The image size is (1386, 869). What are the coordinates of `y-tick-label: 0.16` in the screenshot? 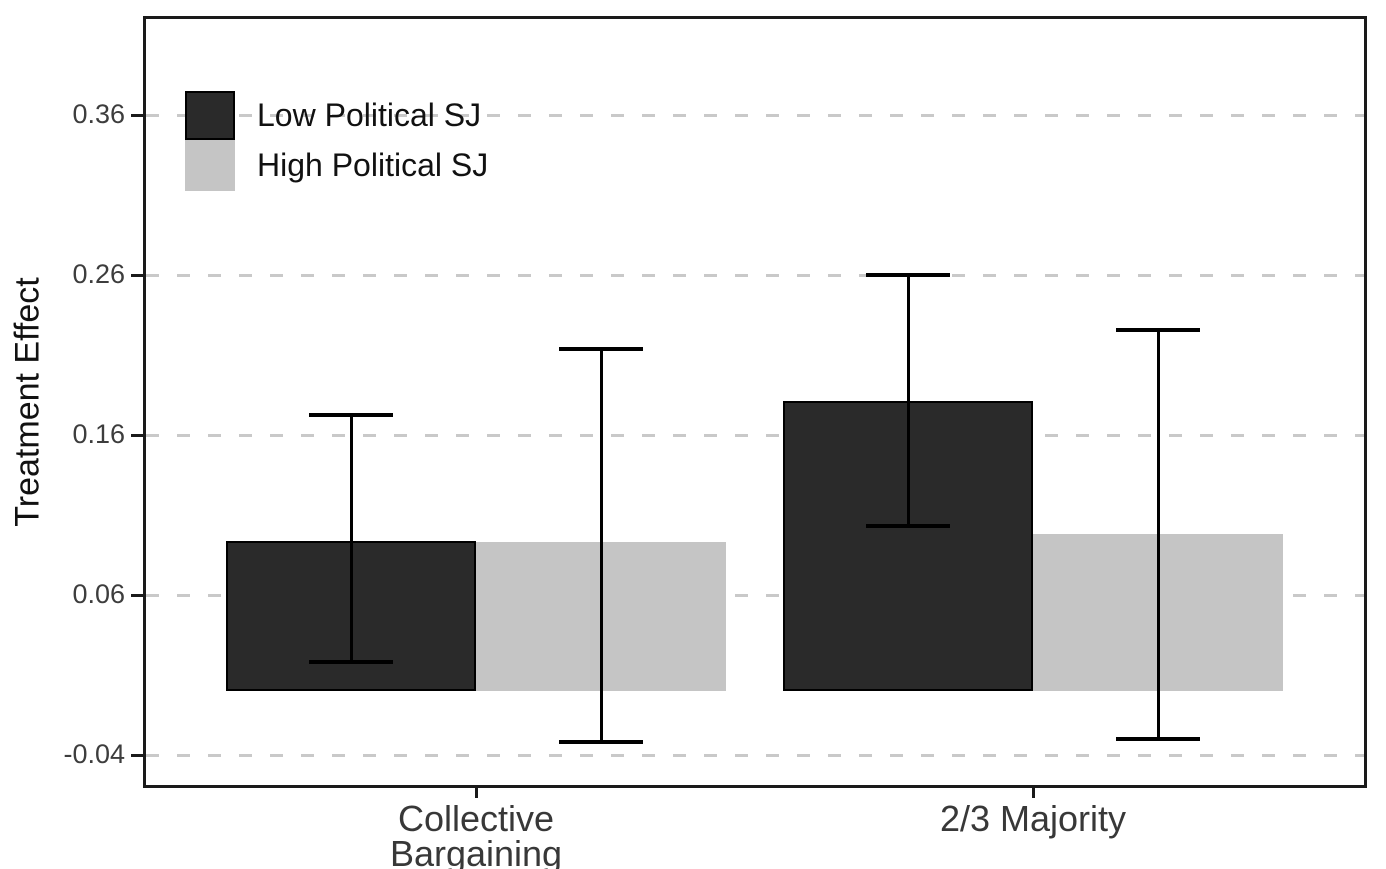 It's located at (98, 434).